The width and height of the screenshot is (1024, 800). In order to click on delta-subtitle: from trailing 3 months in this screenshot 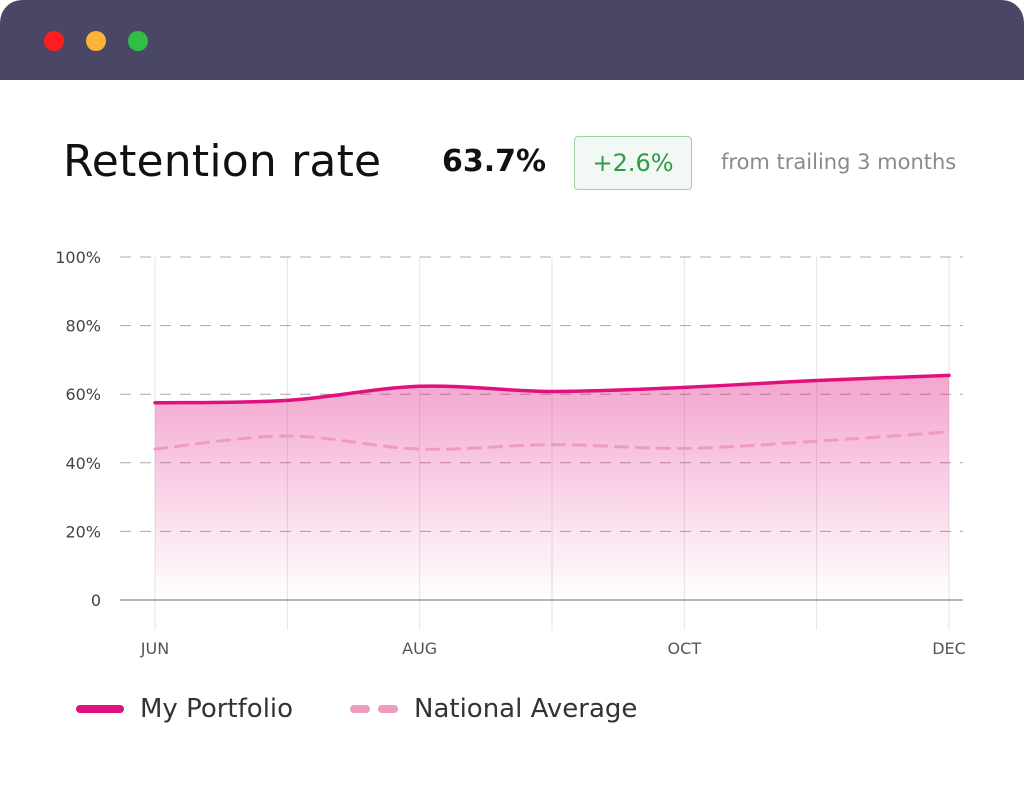, I will do `click(839, 162)`.